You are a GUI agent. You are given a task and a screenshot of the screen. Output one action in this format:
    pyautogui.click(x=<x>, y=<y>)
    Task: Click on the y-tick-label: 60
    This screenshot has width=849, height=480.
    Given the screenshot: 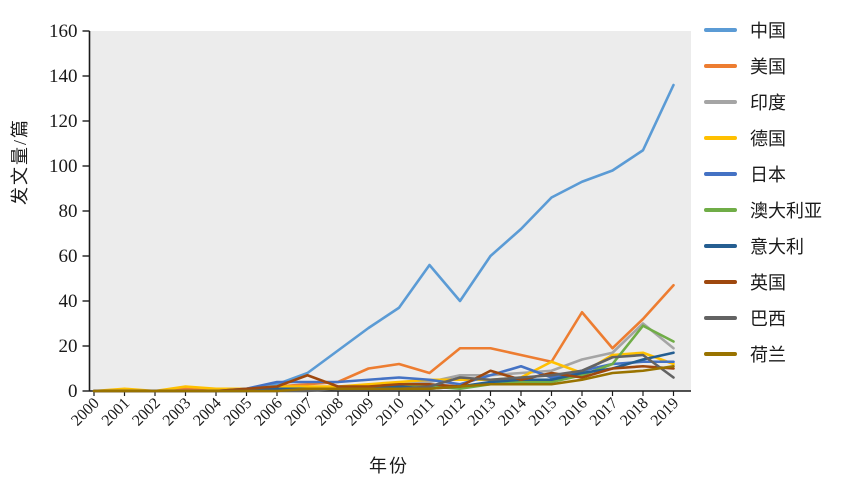 What is the action you would take?
    pyautogui.click(x=68, y=256)
    